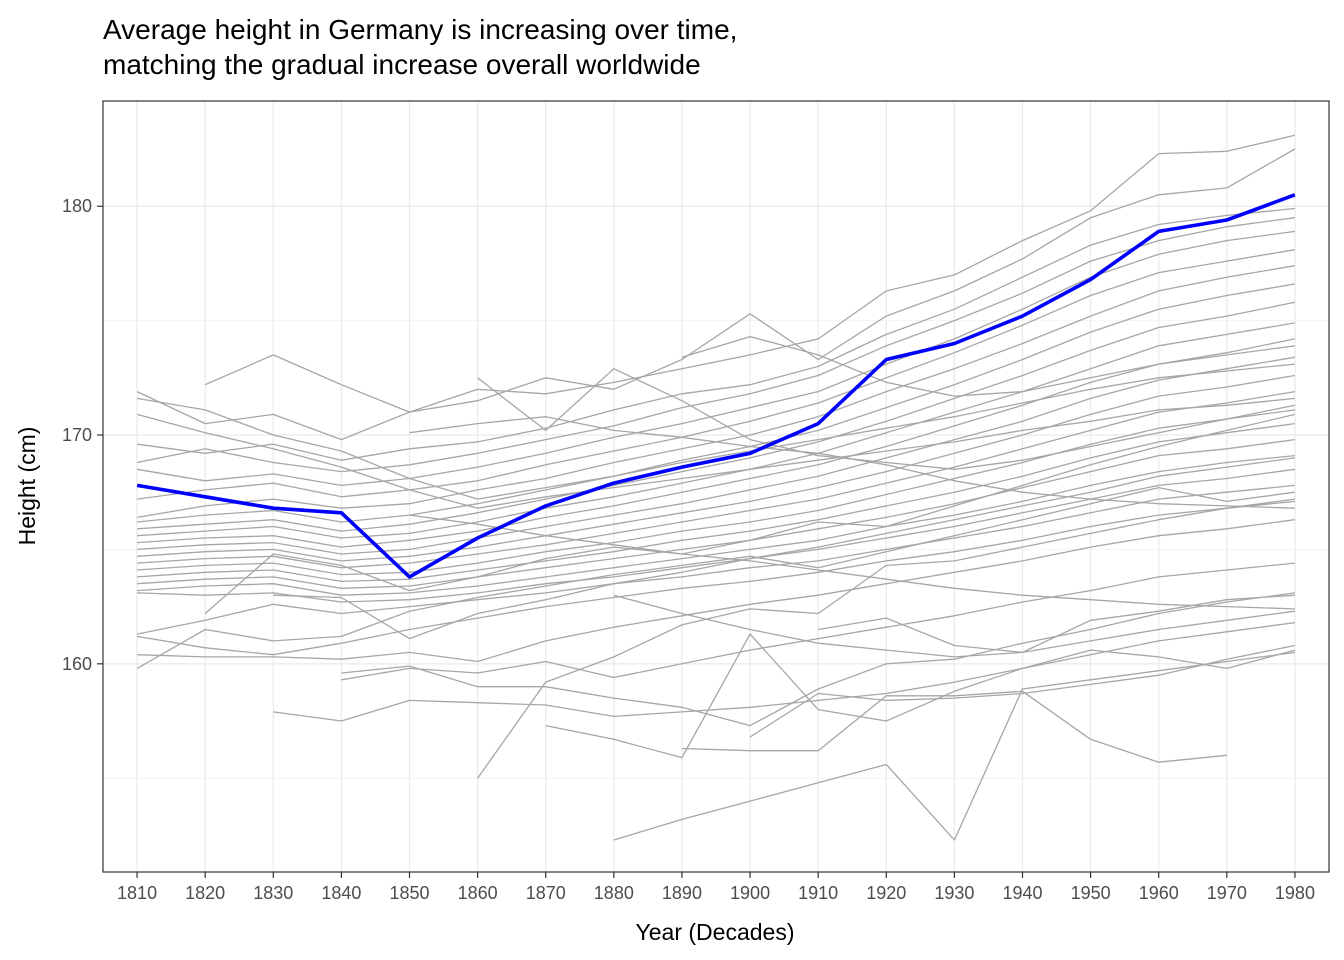 This screenshot has height=960, width=1344. Describe the element at coordinates (1295, 893) in the screenshot. I see `x-tick-label-1980: 1980` at that location.